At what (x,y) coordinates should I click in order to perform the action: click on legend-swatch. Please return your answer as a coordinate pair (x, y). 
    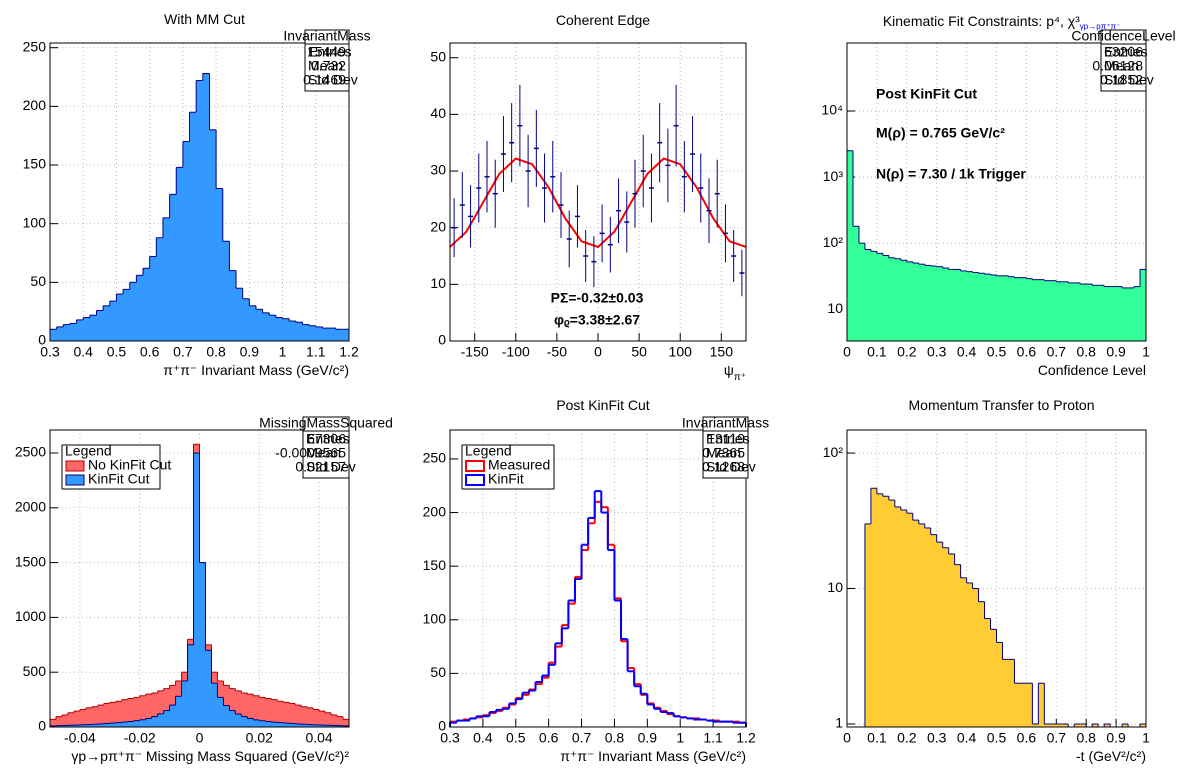
    Looking at the image, I should click on (75, 466).